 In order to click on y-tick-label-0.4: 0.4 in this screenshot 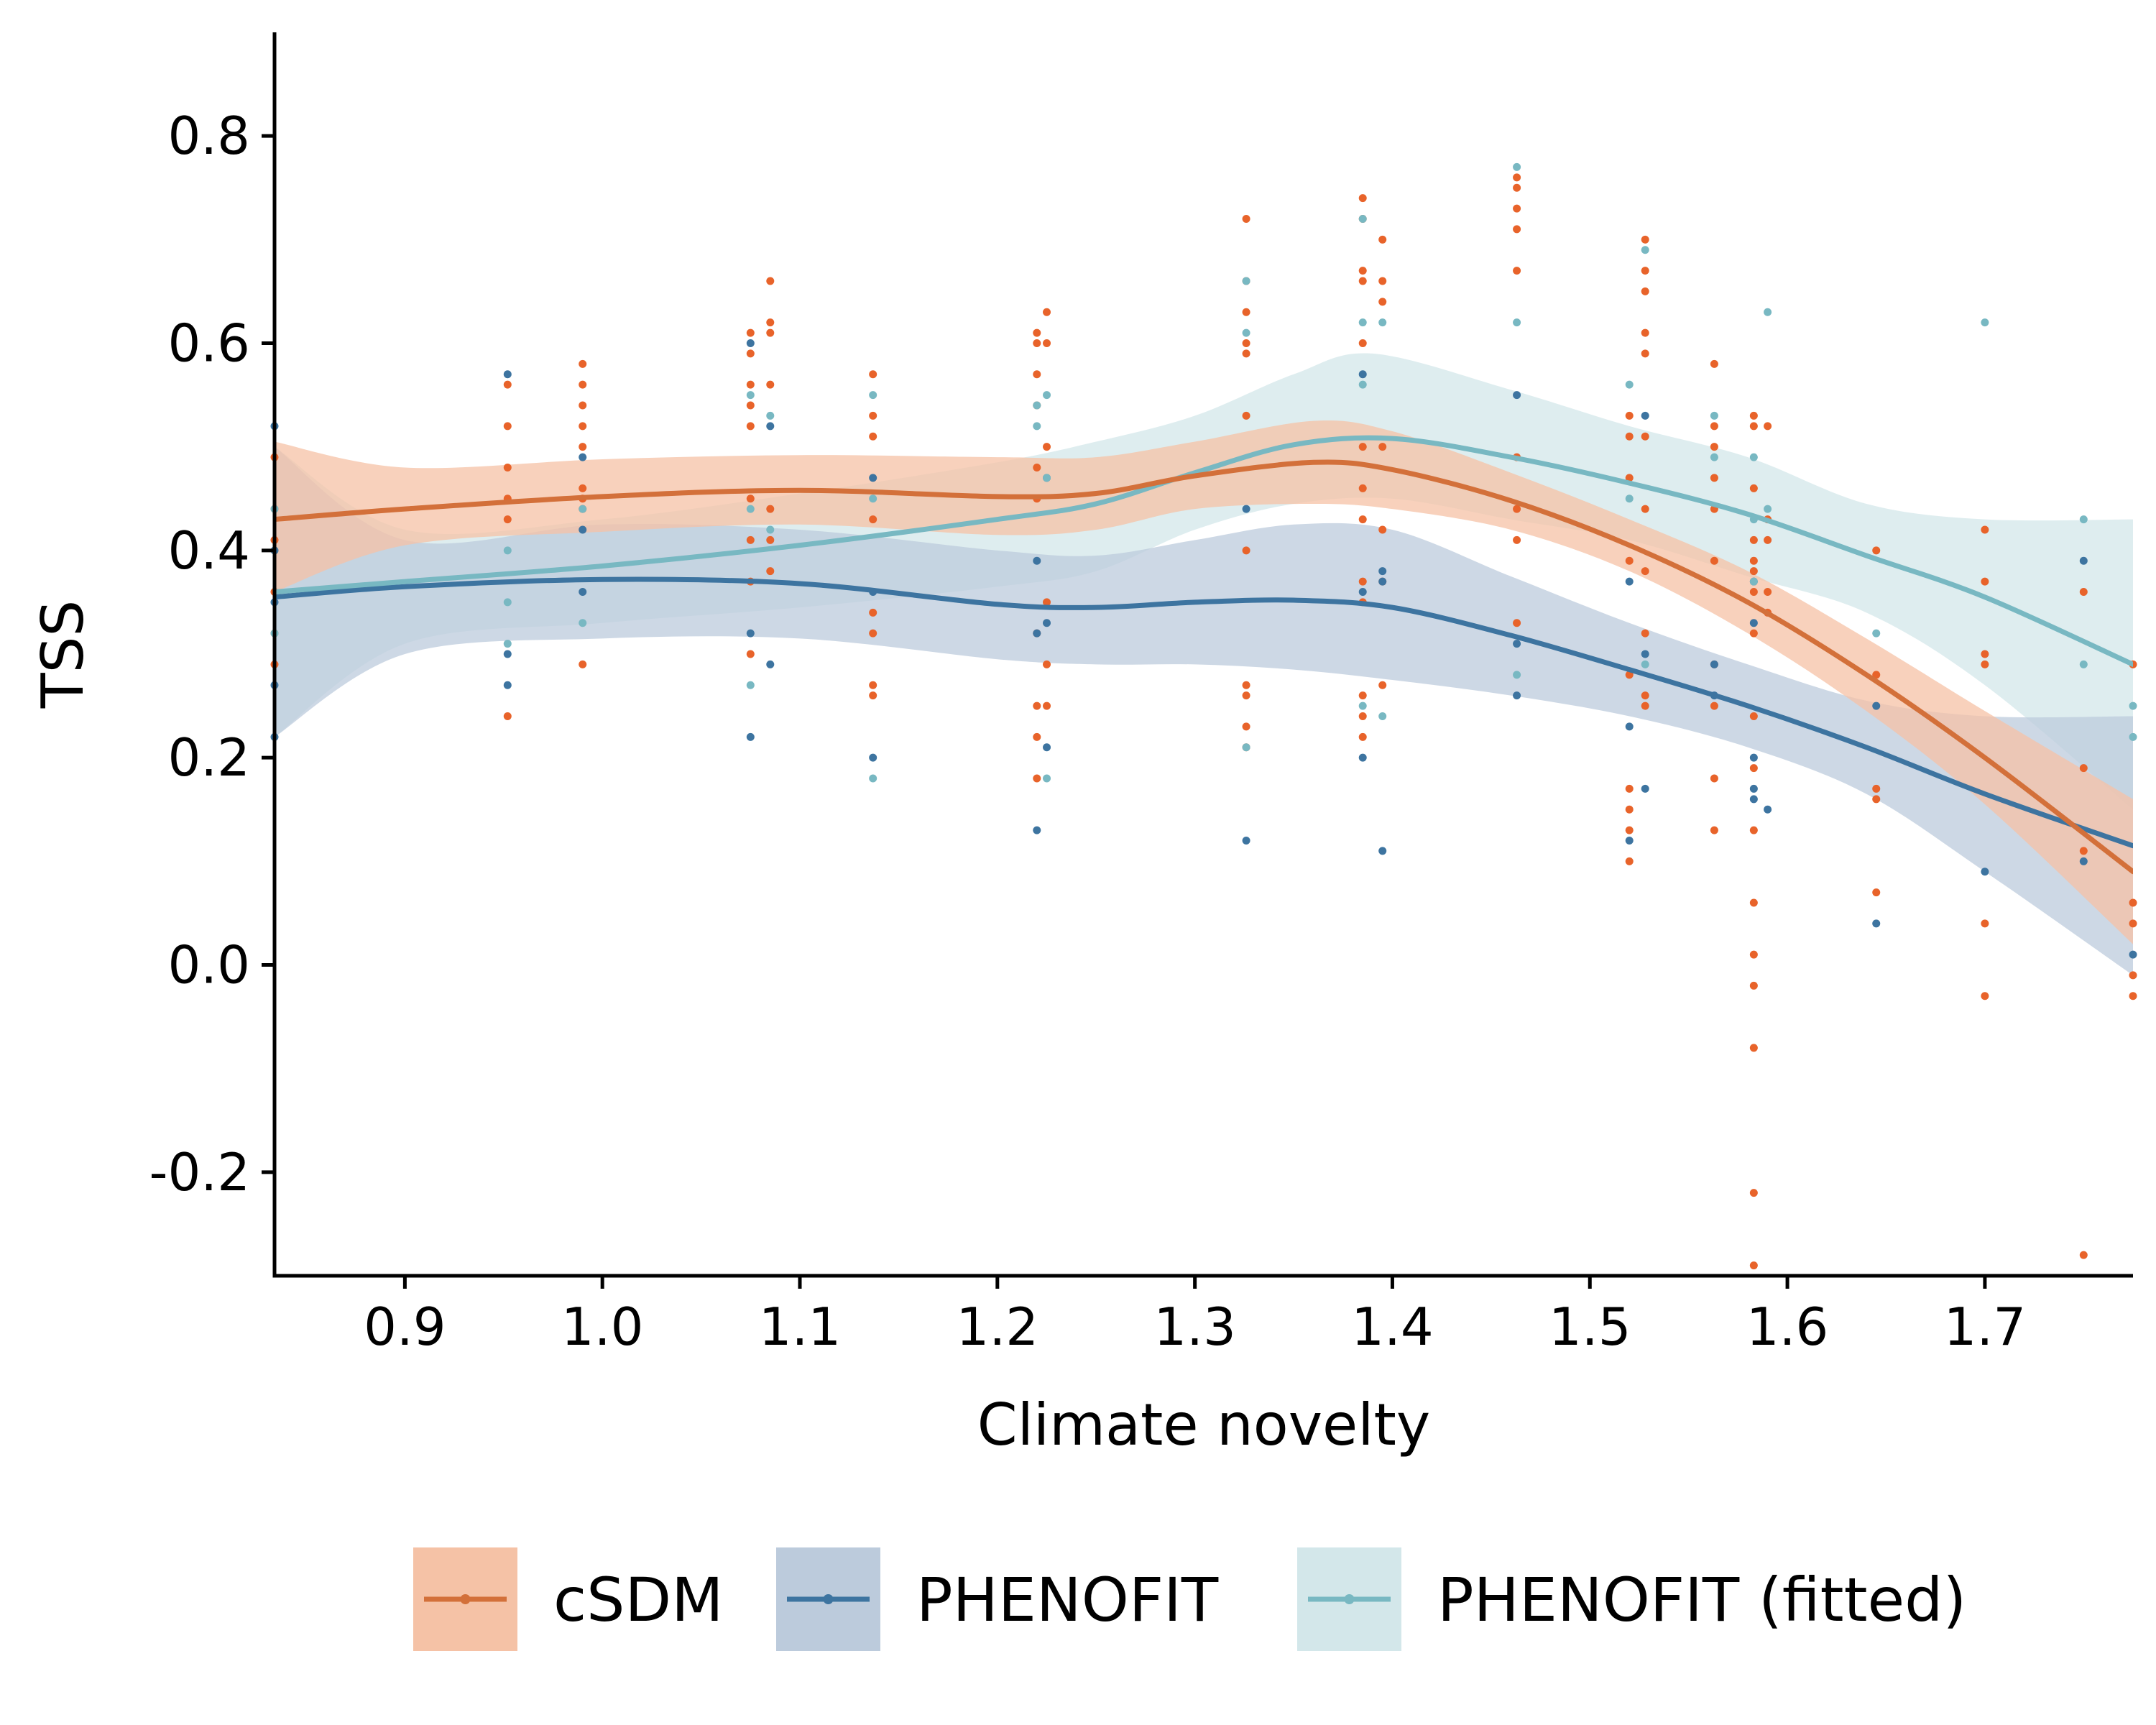, I will do `click(209, 550)`.